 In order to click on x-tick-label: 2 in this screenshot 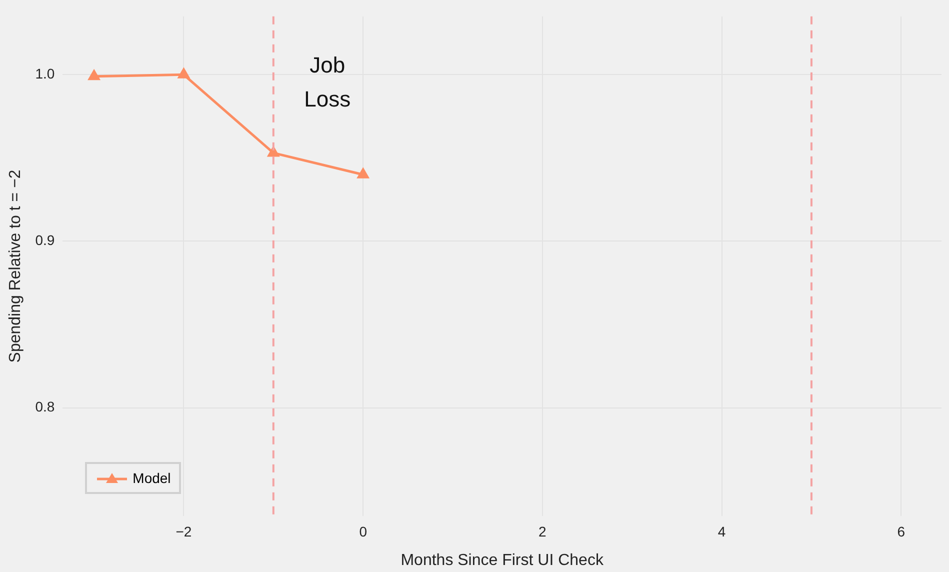, I will do `click(542, 531)`.